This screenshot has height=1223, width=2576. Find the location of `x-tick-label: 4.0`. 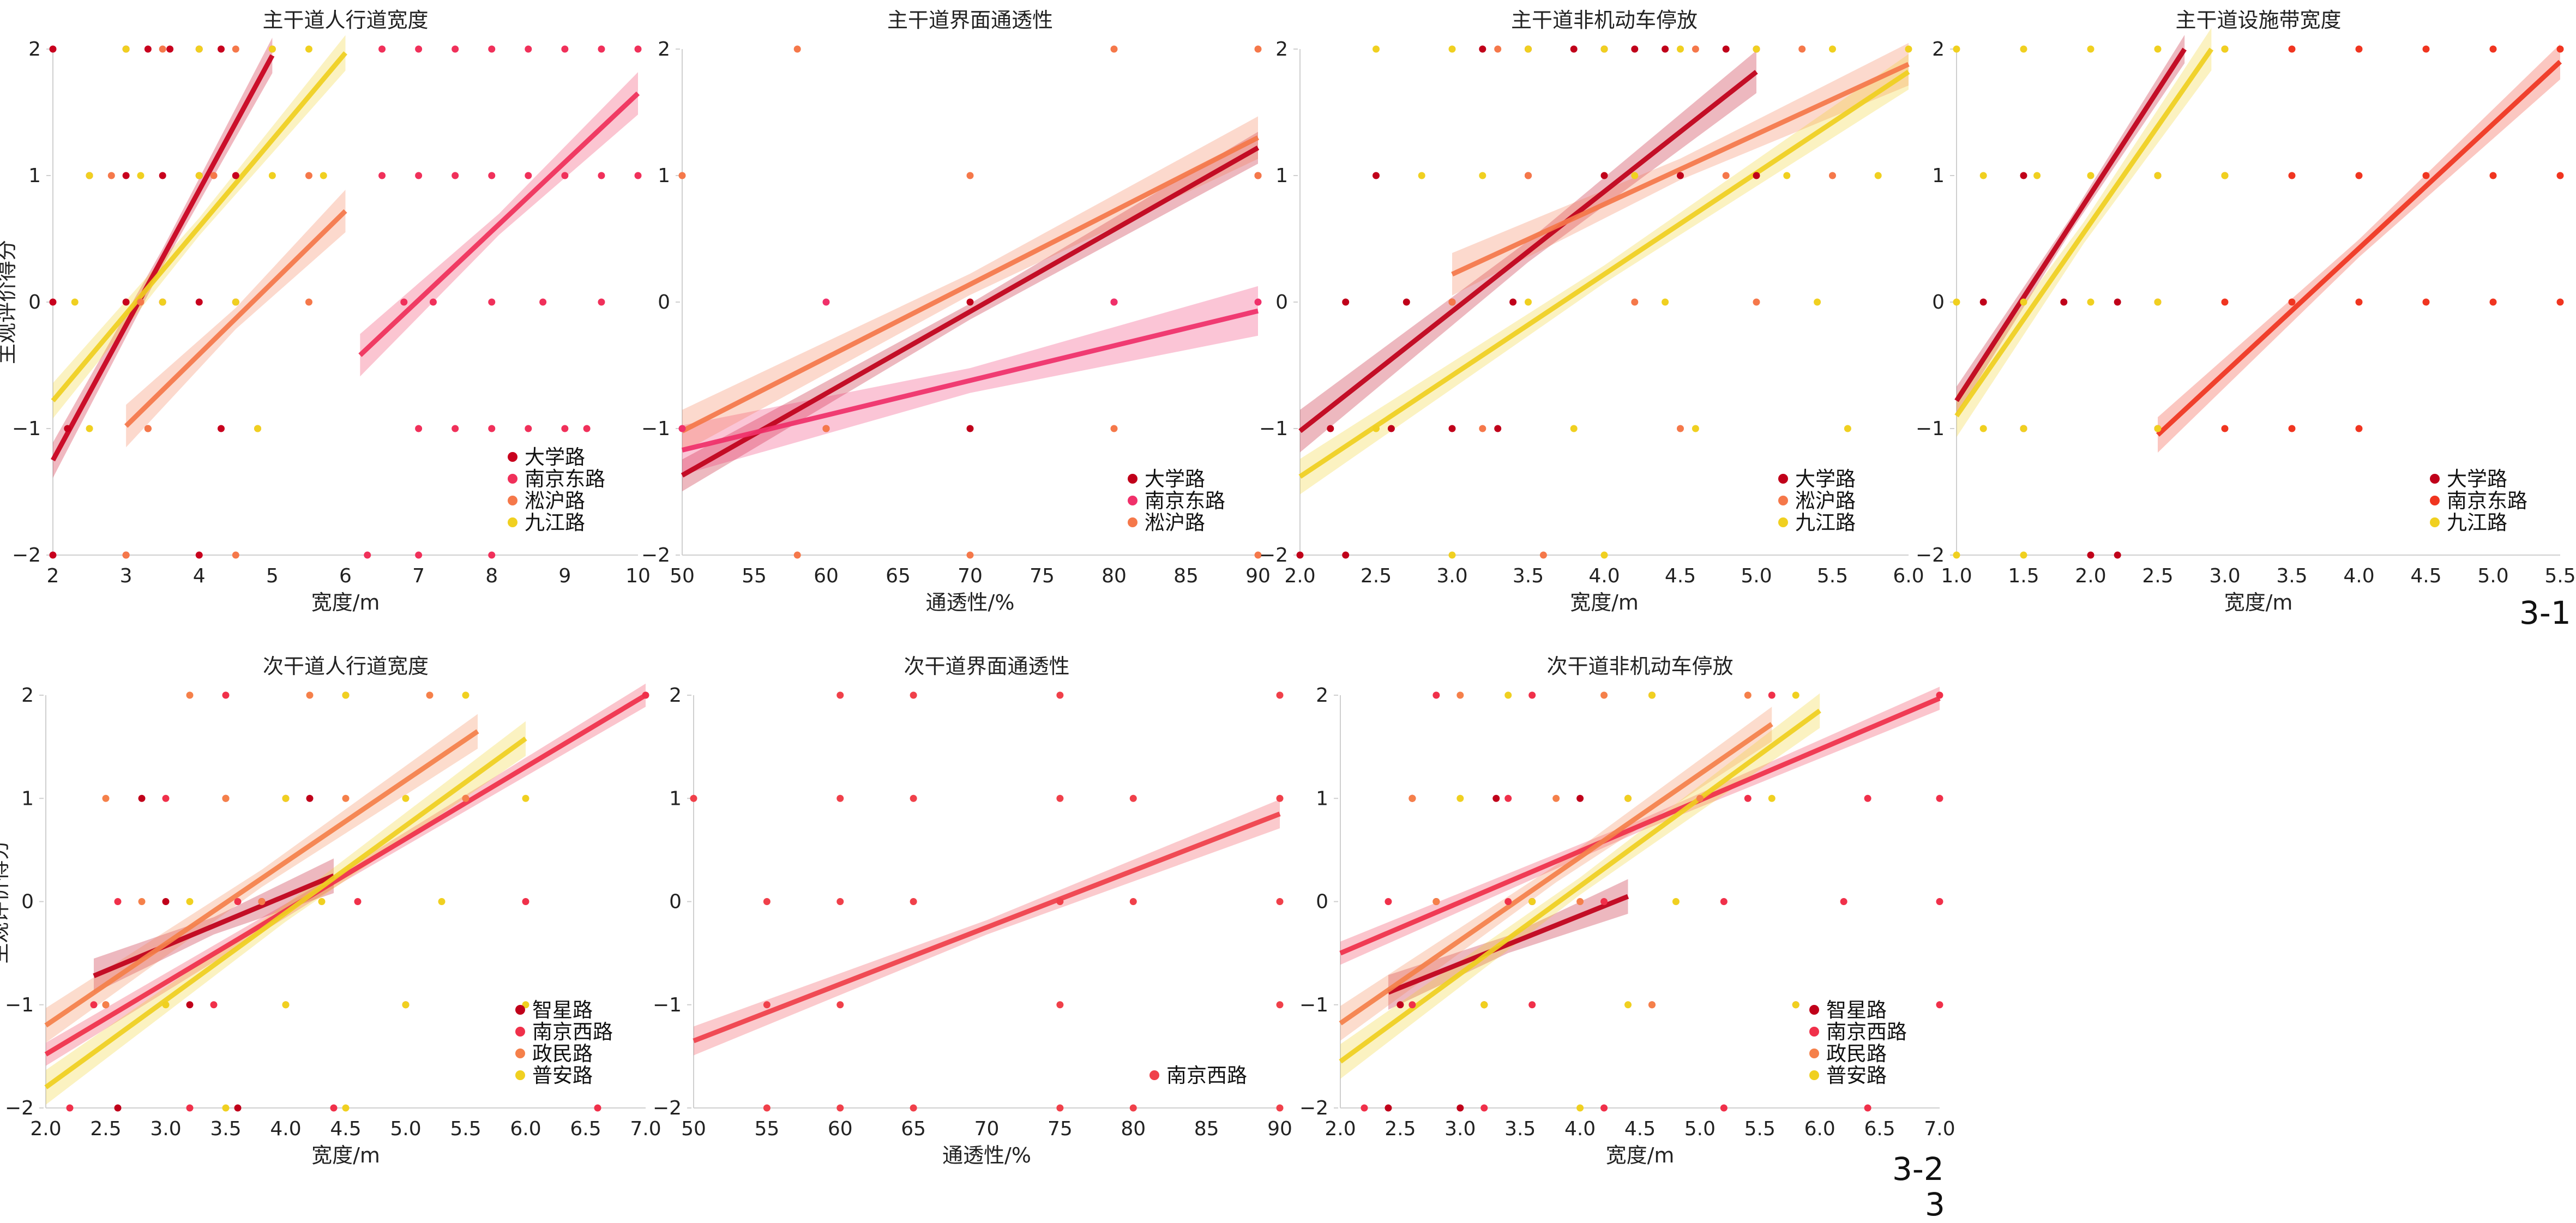

x-tick-label: 4.0 is located at coordinates (1604, 576).